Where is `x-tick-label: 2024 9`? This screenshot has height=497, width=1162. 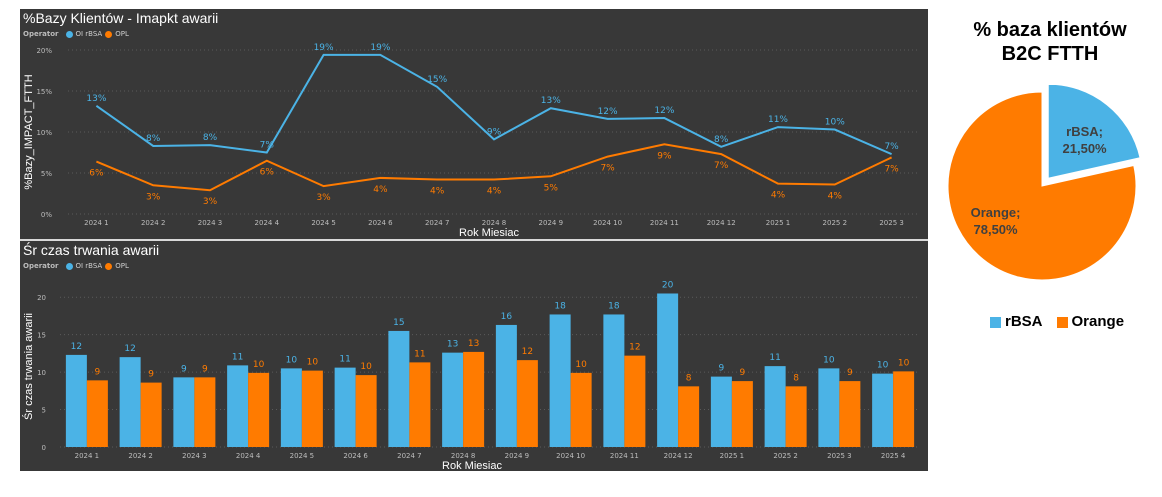
x-tick-label: 2024 9 is located at coordinates (517, 456).